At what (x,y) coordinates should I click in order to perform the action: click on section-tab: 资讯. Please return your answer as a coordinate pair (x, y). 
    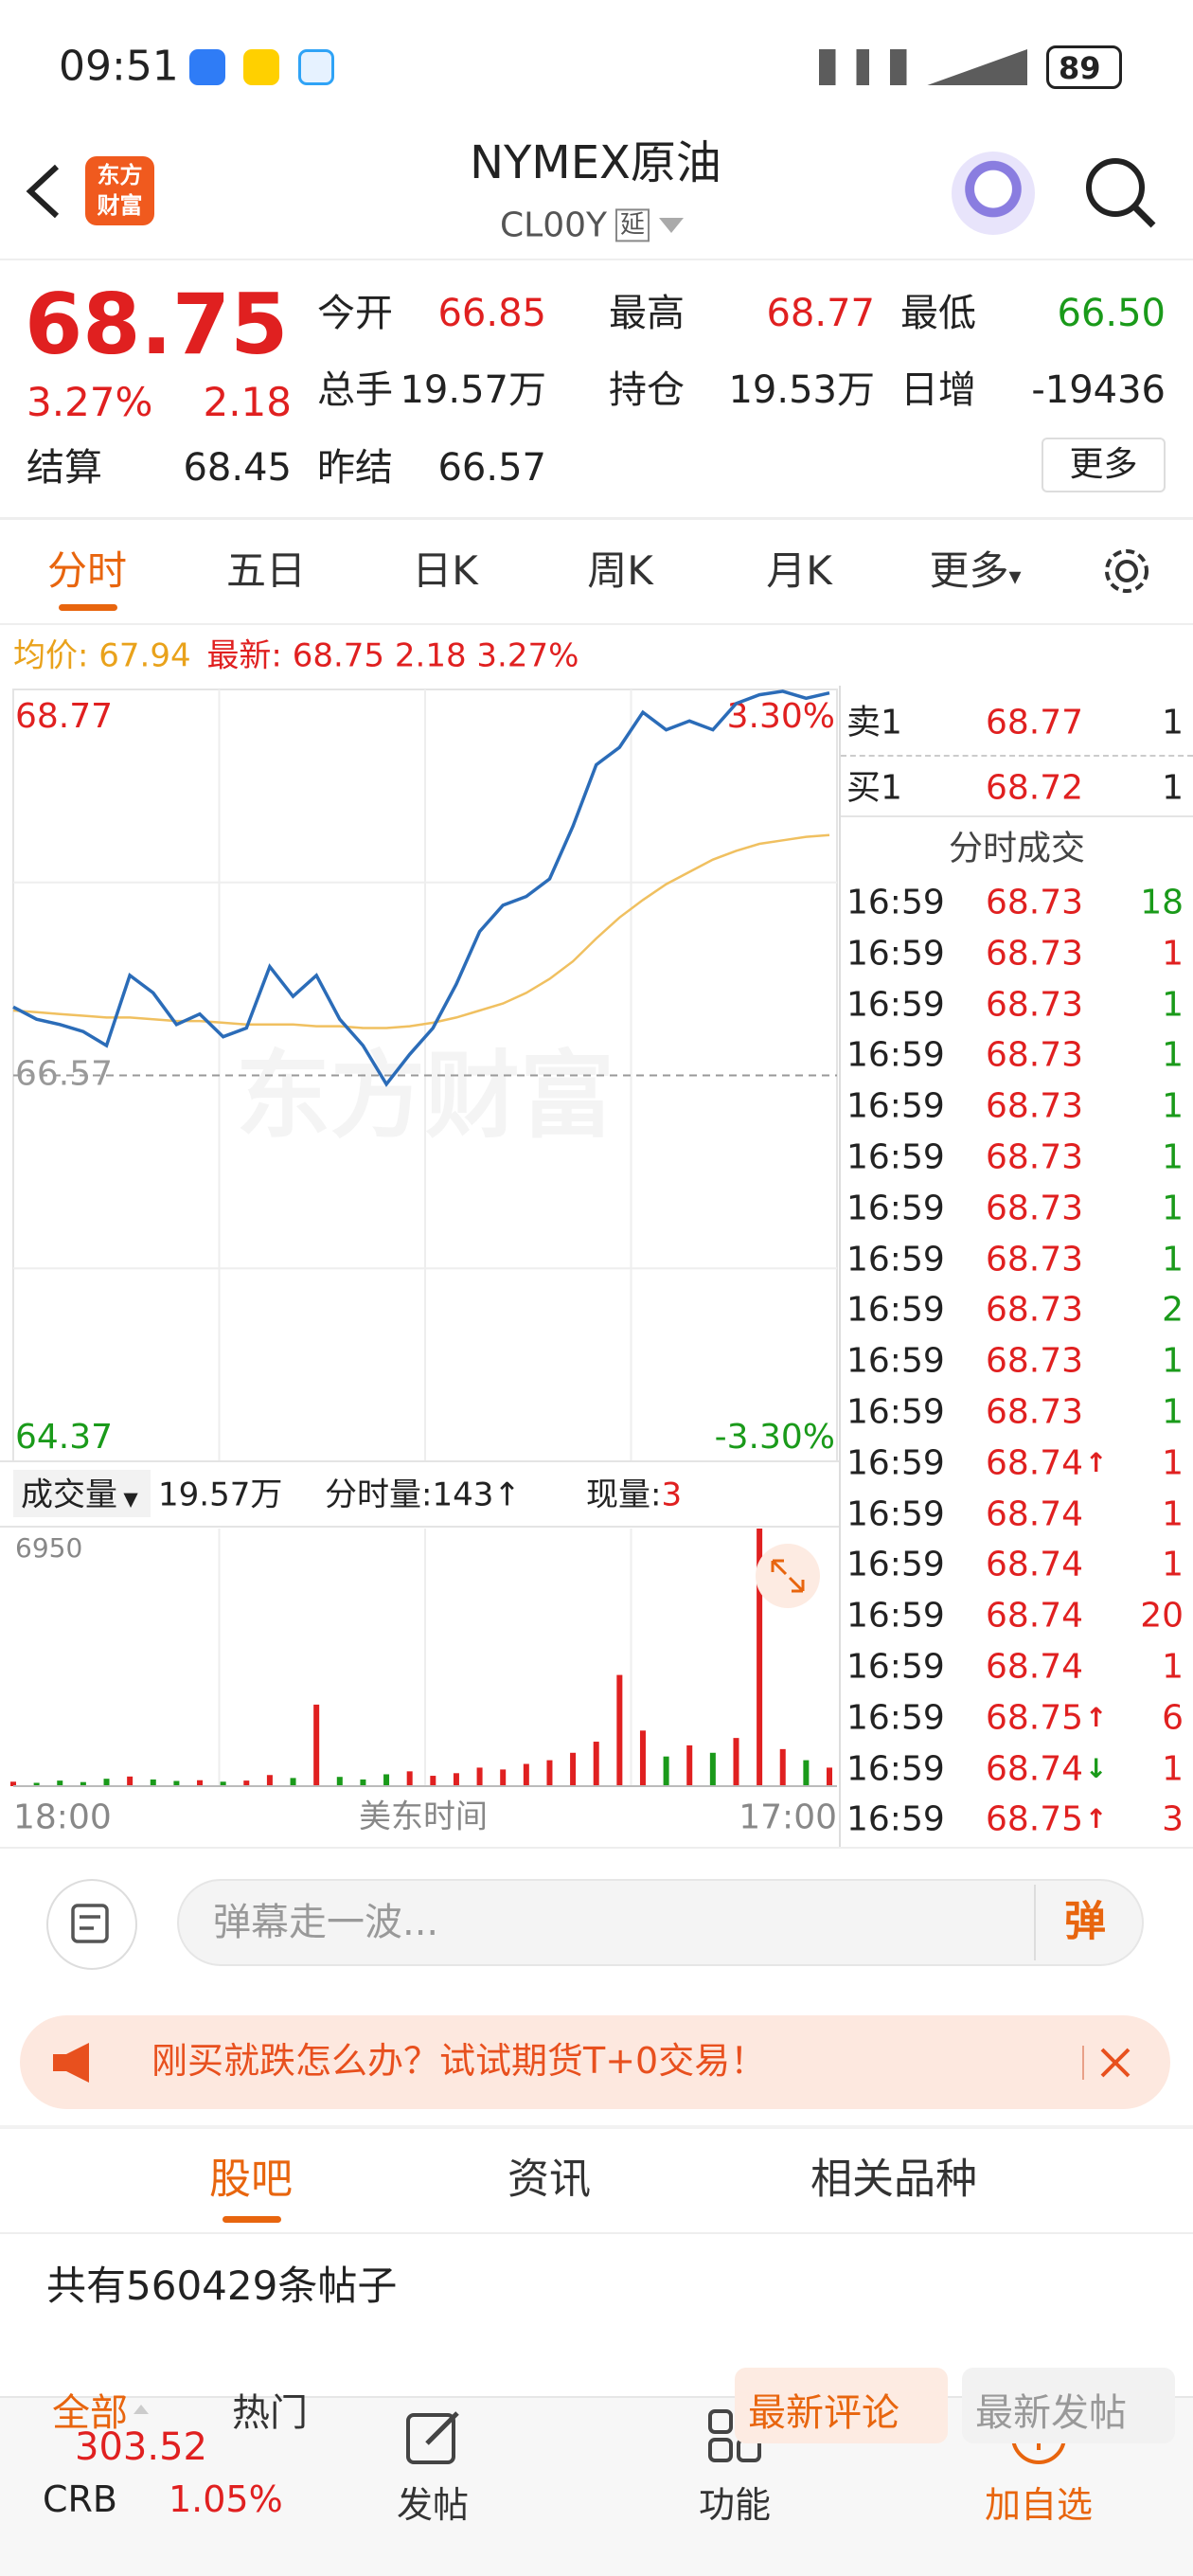
    Looking at the image, I should click on (549, 2179).